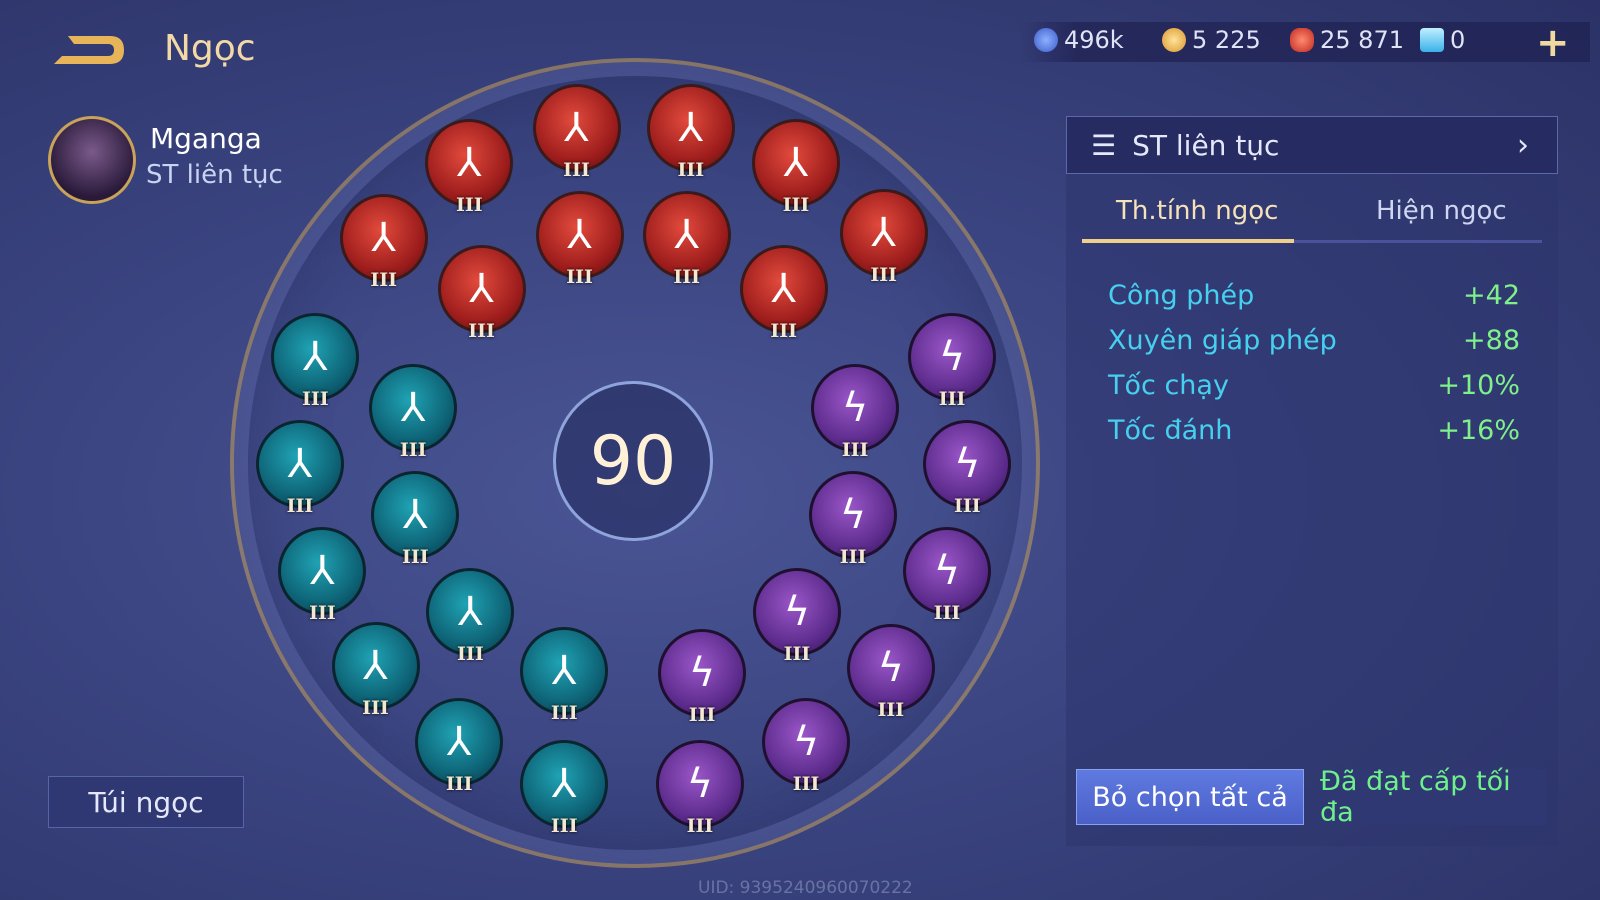 This screenshot has width=1600, height=900. I want to click on list-icon: ☰, so click(1104, 145).